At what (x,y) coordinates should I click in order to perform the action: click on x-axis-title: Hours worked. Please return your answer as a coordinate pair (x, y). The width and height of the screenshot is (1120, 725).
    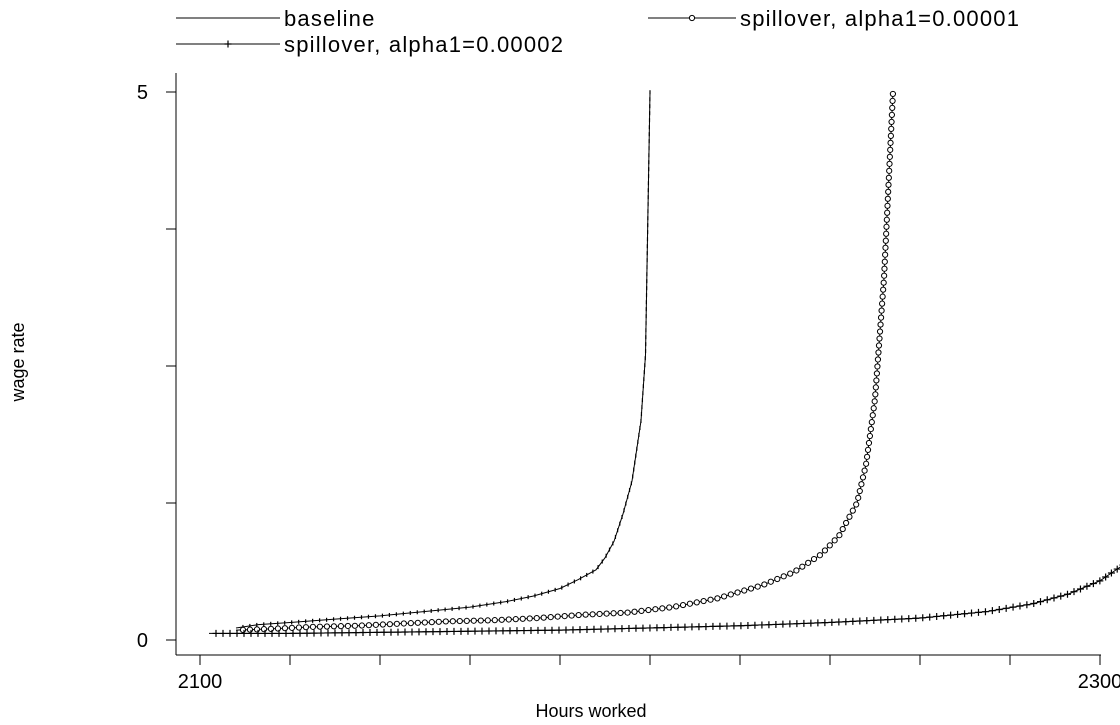
    Looking at the image, I should click on (590, 711).